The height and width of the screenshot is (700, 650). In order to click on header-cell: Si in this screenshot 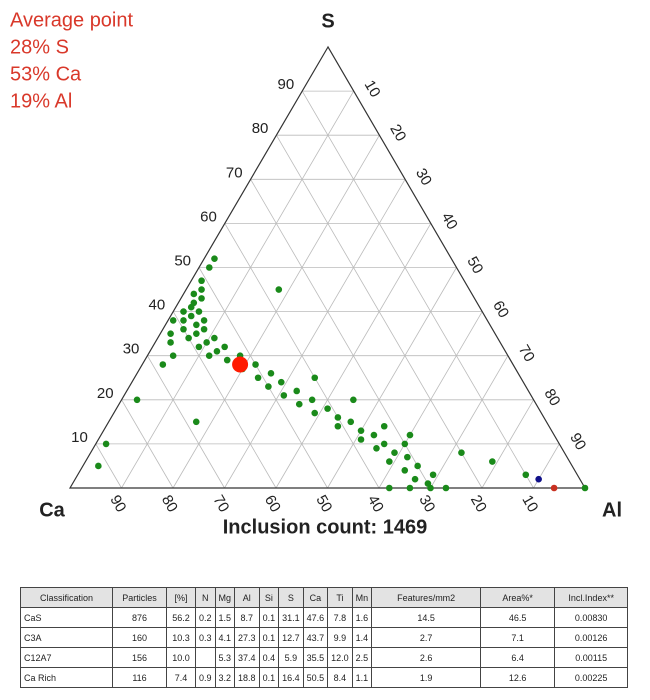, I will do `click(269, 597)`.